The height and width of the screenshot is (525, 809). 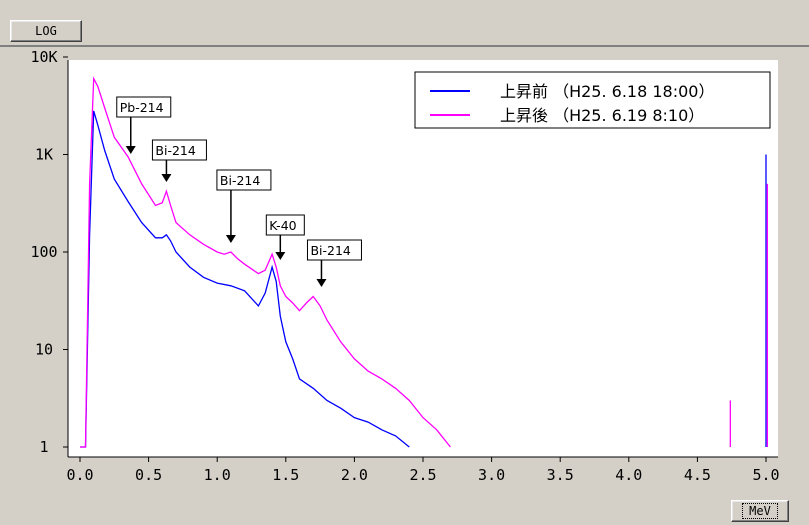 What do you see at coordinates (217, 475) in the screenshot?
I see `x-tick-label-2: 1.0` at bounding box center [217, 475].